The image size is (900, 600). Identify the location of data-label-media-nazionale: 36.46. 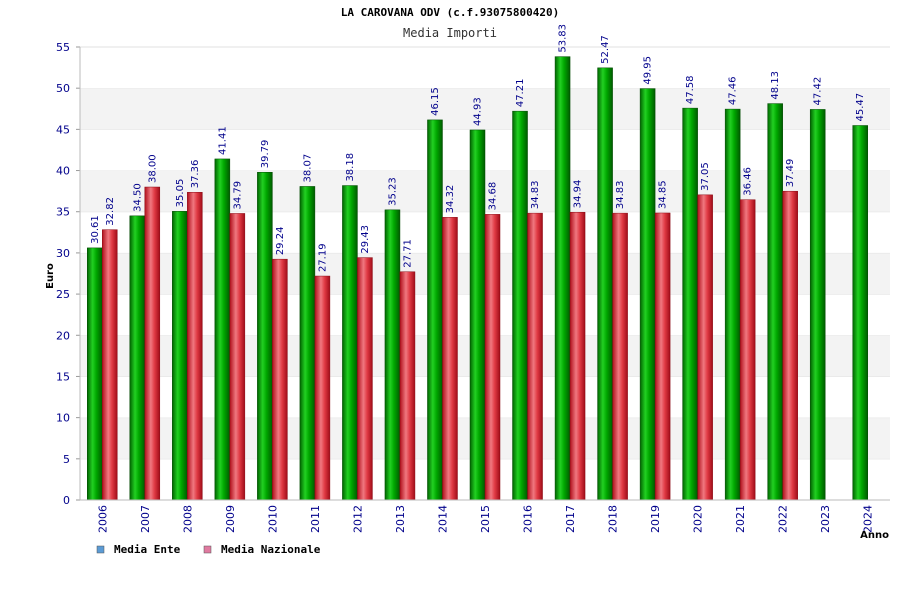
(748, 181).